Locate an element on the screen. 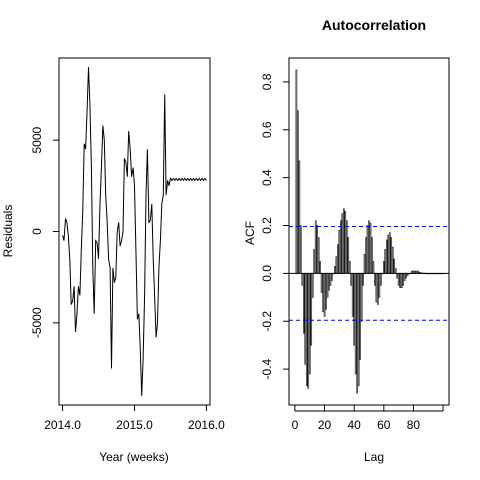 The width and height of the screenshot is (480, 480). acf-y-label: ACF is located at coordinates (250, 233).